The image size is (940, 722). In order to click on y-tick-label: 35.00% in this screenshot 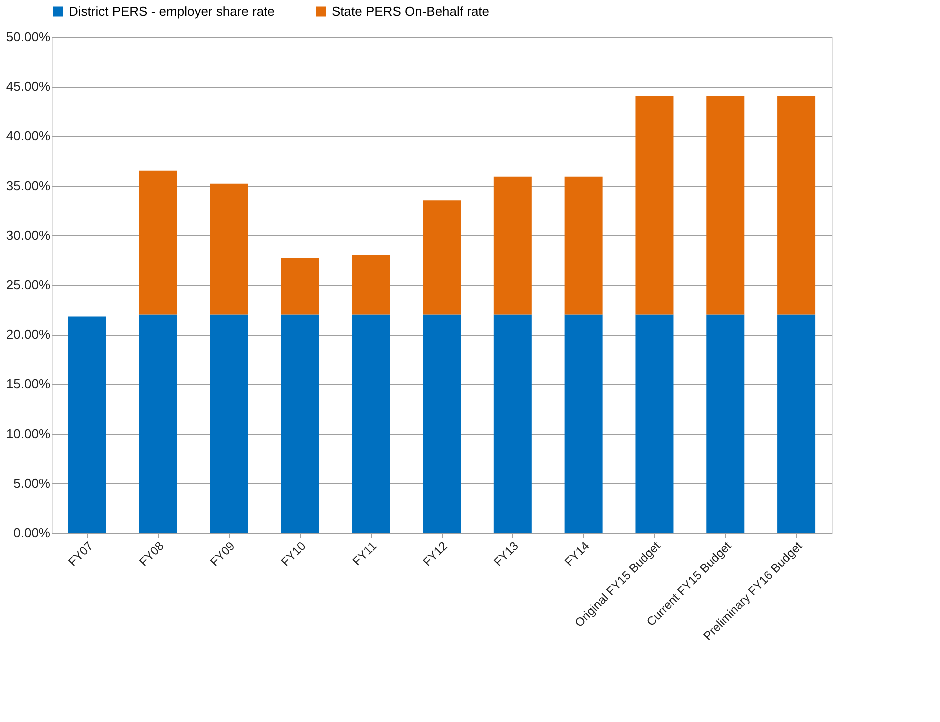, I will do `click(28, 186)`.